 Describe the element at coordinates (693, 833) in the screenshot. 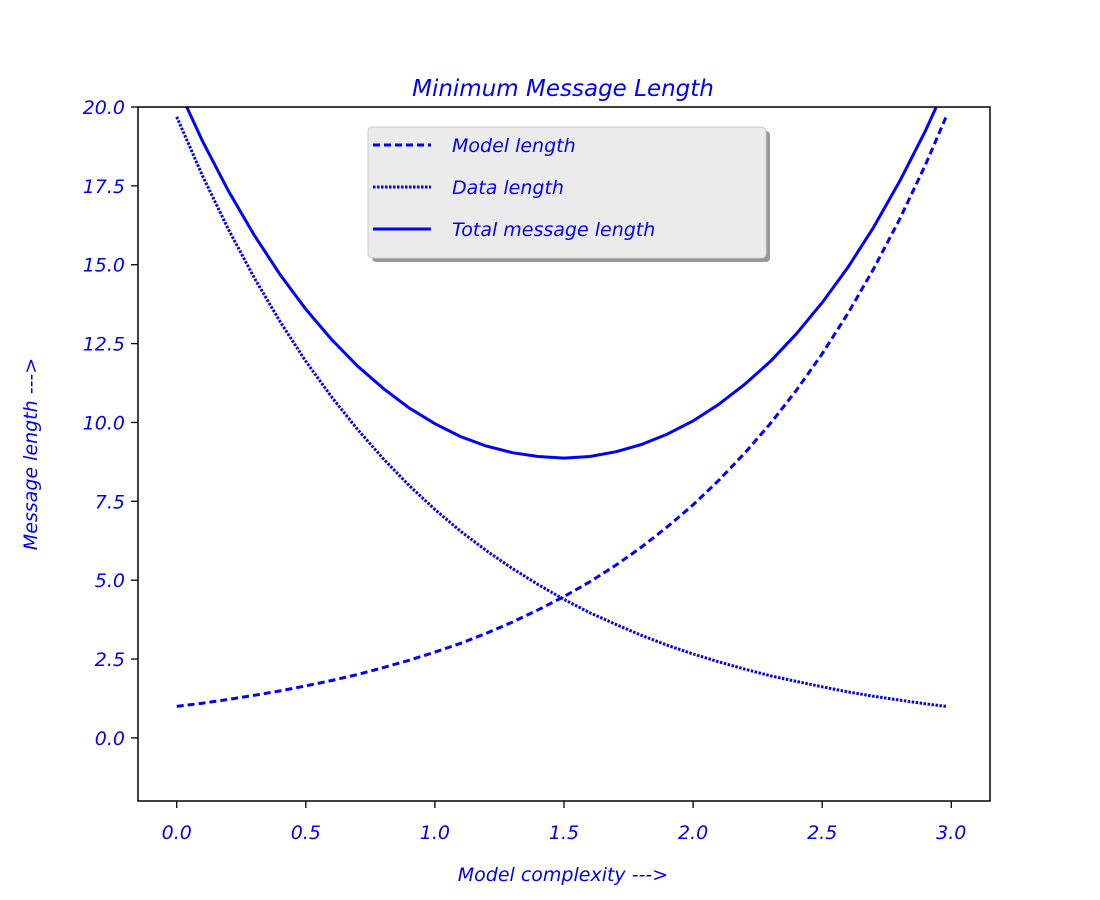

I see `x-tick-label: 2.0` at that location.